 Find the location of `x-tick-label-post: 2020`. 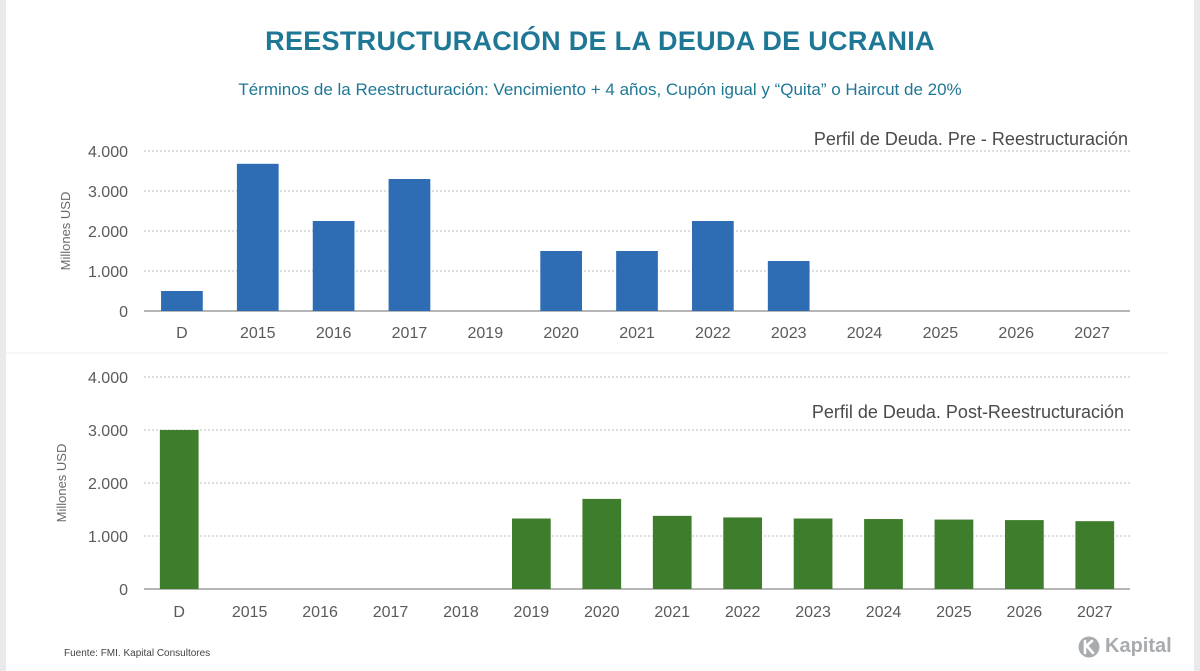

x-tick-label-post: 2020 is located at coordinates (602, 612).